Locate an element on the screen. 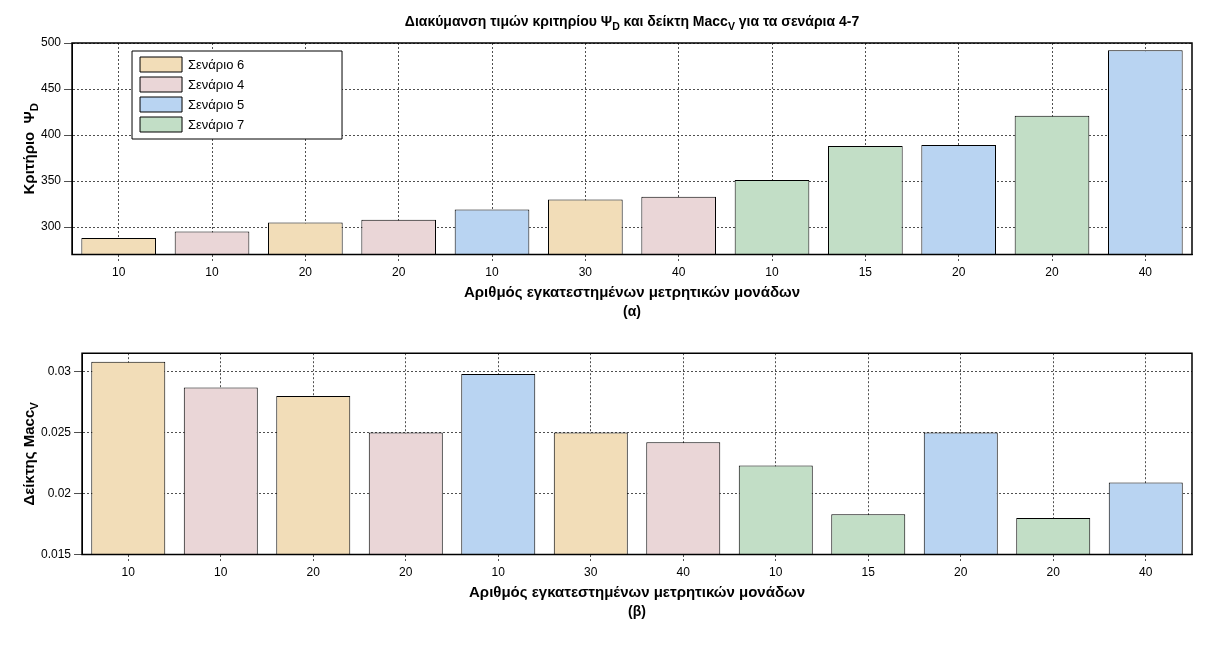 The height and width of the screenshot is (657, 1208). text: (α) is located at coordinates (632, 311).